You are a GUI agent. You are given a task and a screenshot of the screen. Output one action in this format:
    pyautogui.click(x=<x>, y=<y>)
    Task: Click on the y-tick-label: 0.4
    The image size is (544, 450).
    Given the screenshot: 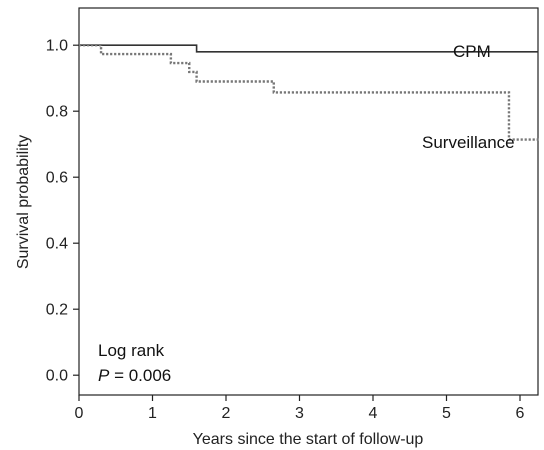 What is the action you would take?
    pyautogui.click(x=57, y=244)
    